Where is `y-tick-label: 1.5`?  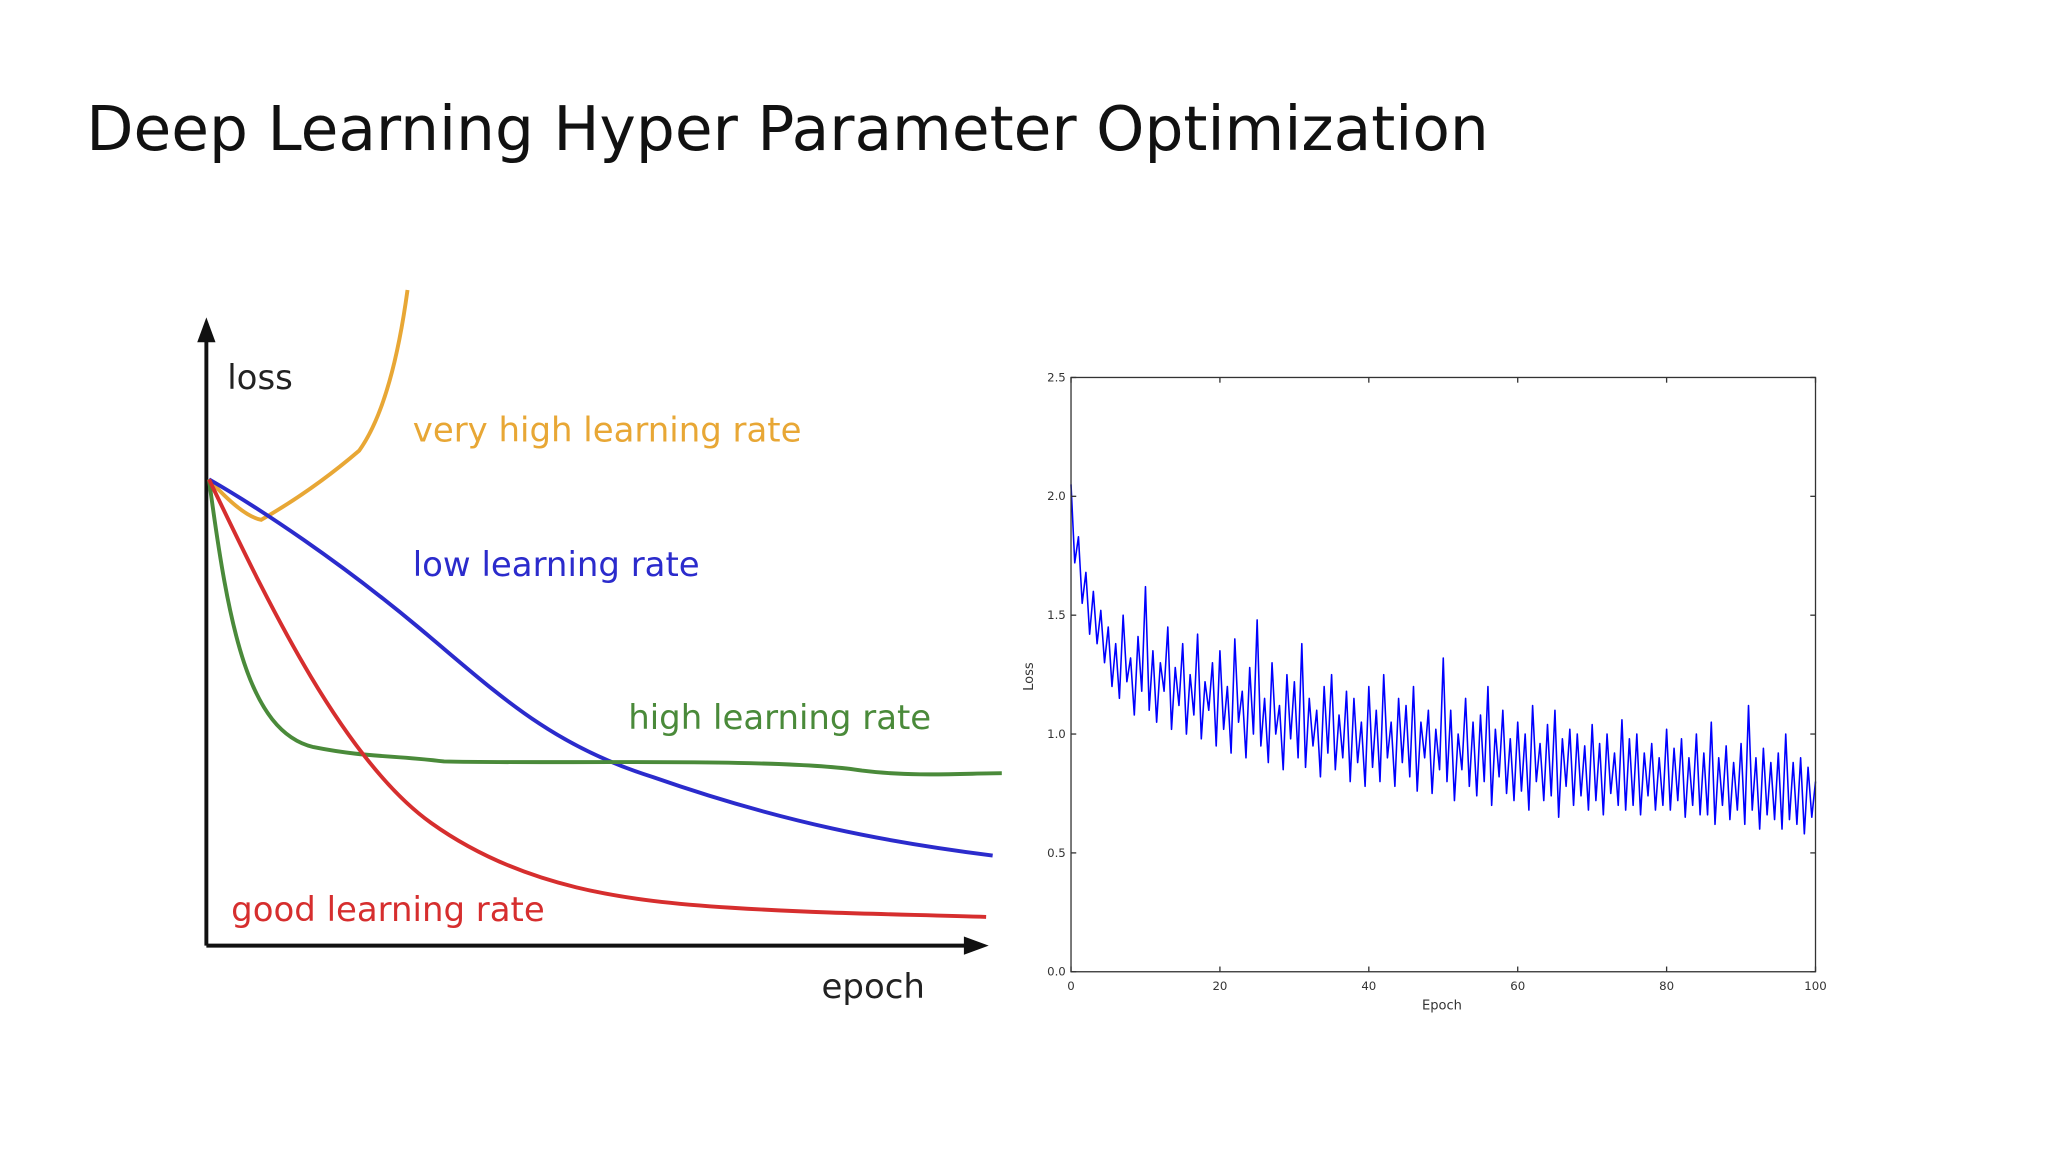 y-tick-label: 1.5 is located at coordinates (1056, 615).